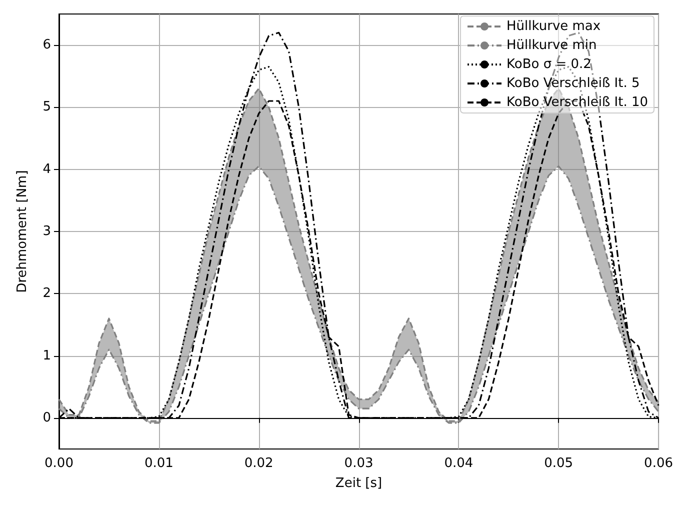 Image resolution: width=684 pixels, height=506 pixels. Describe the element at coordinates (159, 463) in the screenshot. I see `x-tick-label: 0.01` at that location.